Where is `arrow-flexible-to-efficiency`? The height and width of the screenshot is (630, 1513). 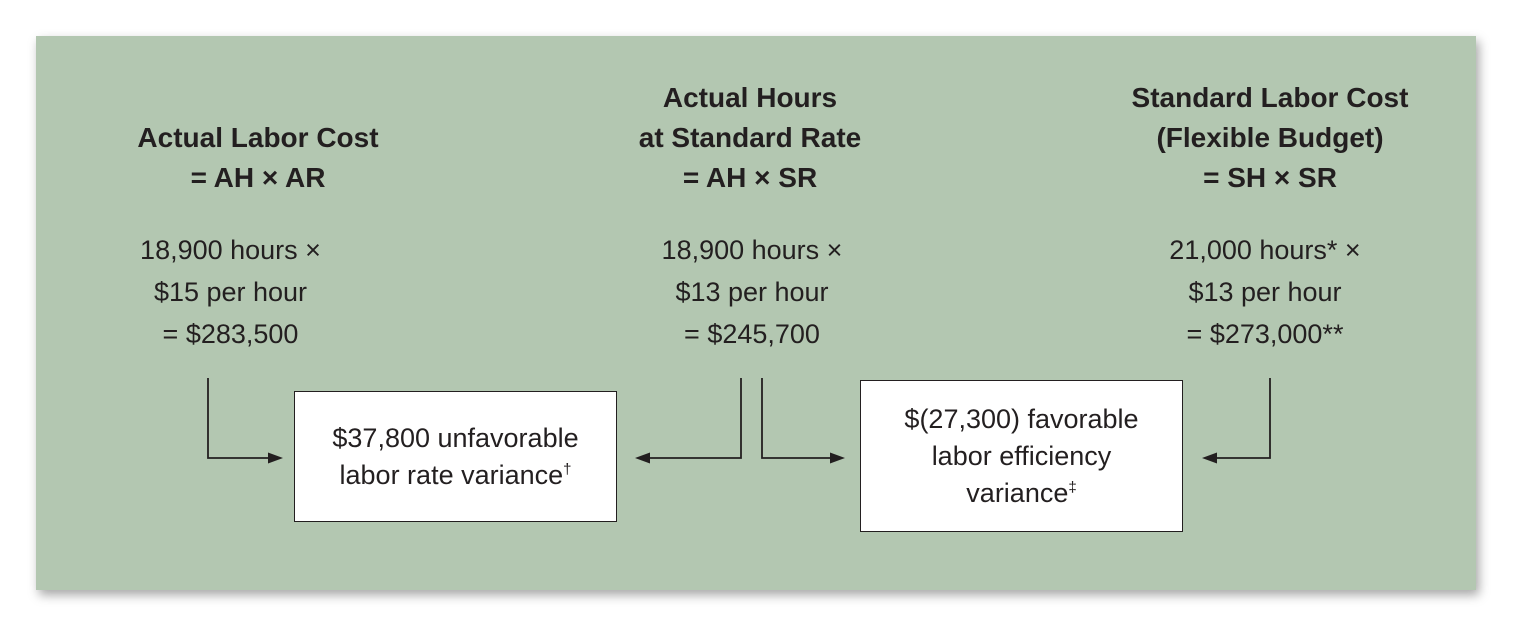 arrow-flexible-to-efficiency is located at coordinates (1243, 418).